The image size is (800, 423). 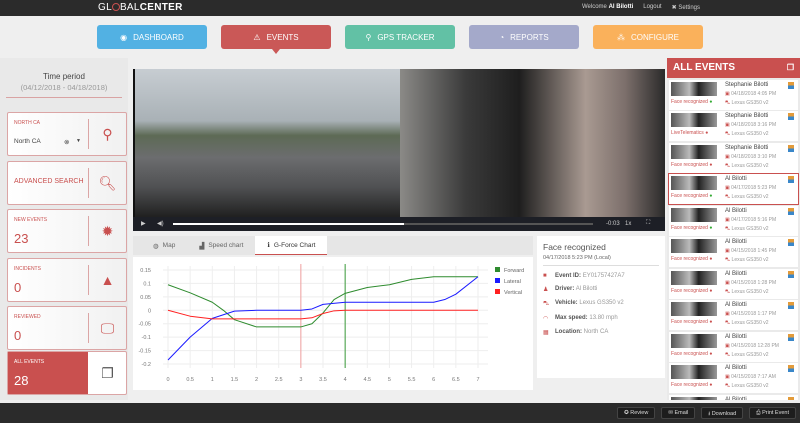 I want to click on region-label: NORTH CA, so click(x=27, y=123).